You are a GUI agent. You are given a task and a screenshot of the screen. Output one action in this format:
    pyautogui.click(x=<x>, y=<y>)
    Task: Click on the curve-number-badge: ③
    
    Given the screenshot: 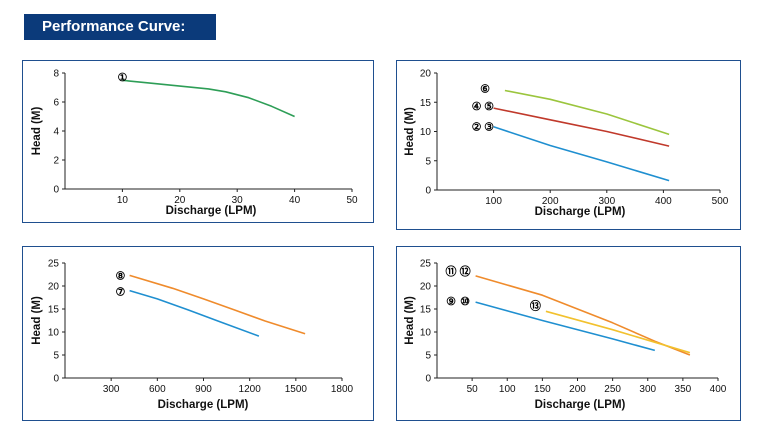 What is the action you would take?
    pyautogui.click(x=489, y=128)
    